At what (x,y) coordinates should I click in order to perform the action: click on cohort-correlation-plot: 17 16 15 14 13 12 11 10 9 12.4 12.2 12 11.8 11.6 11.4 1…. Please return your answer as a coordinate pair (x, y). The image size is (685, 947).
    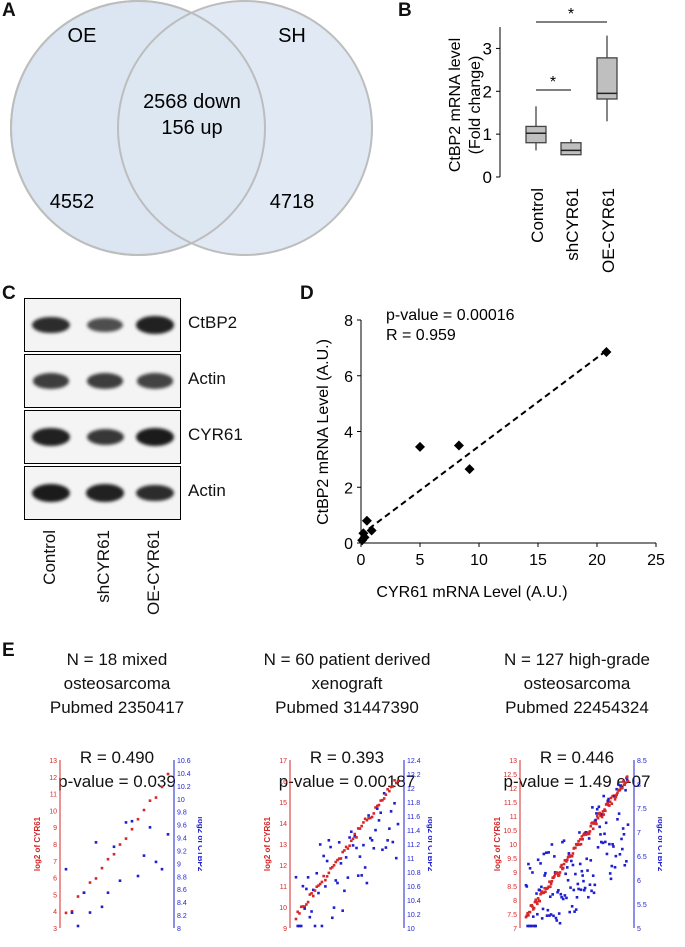
    Looking at the image, I should click on (347, 845).